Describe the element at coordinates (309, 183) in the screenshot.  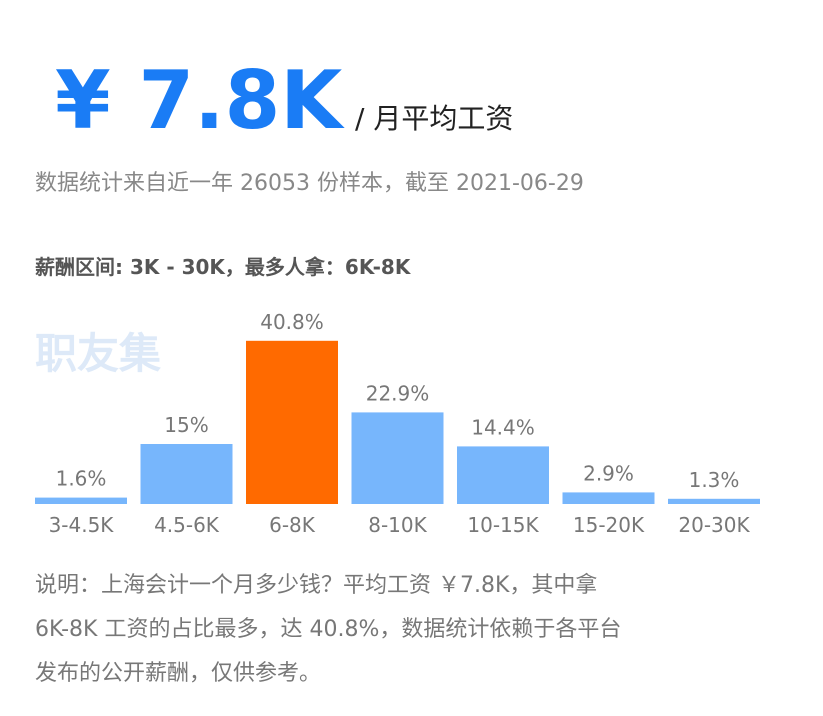
I see `subtitle: 数据统计来自近一年 26053 份样本，截至 2021-06-29` at that location.